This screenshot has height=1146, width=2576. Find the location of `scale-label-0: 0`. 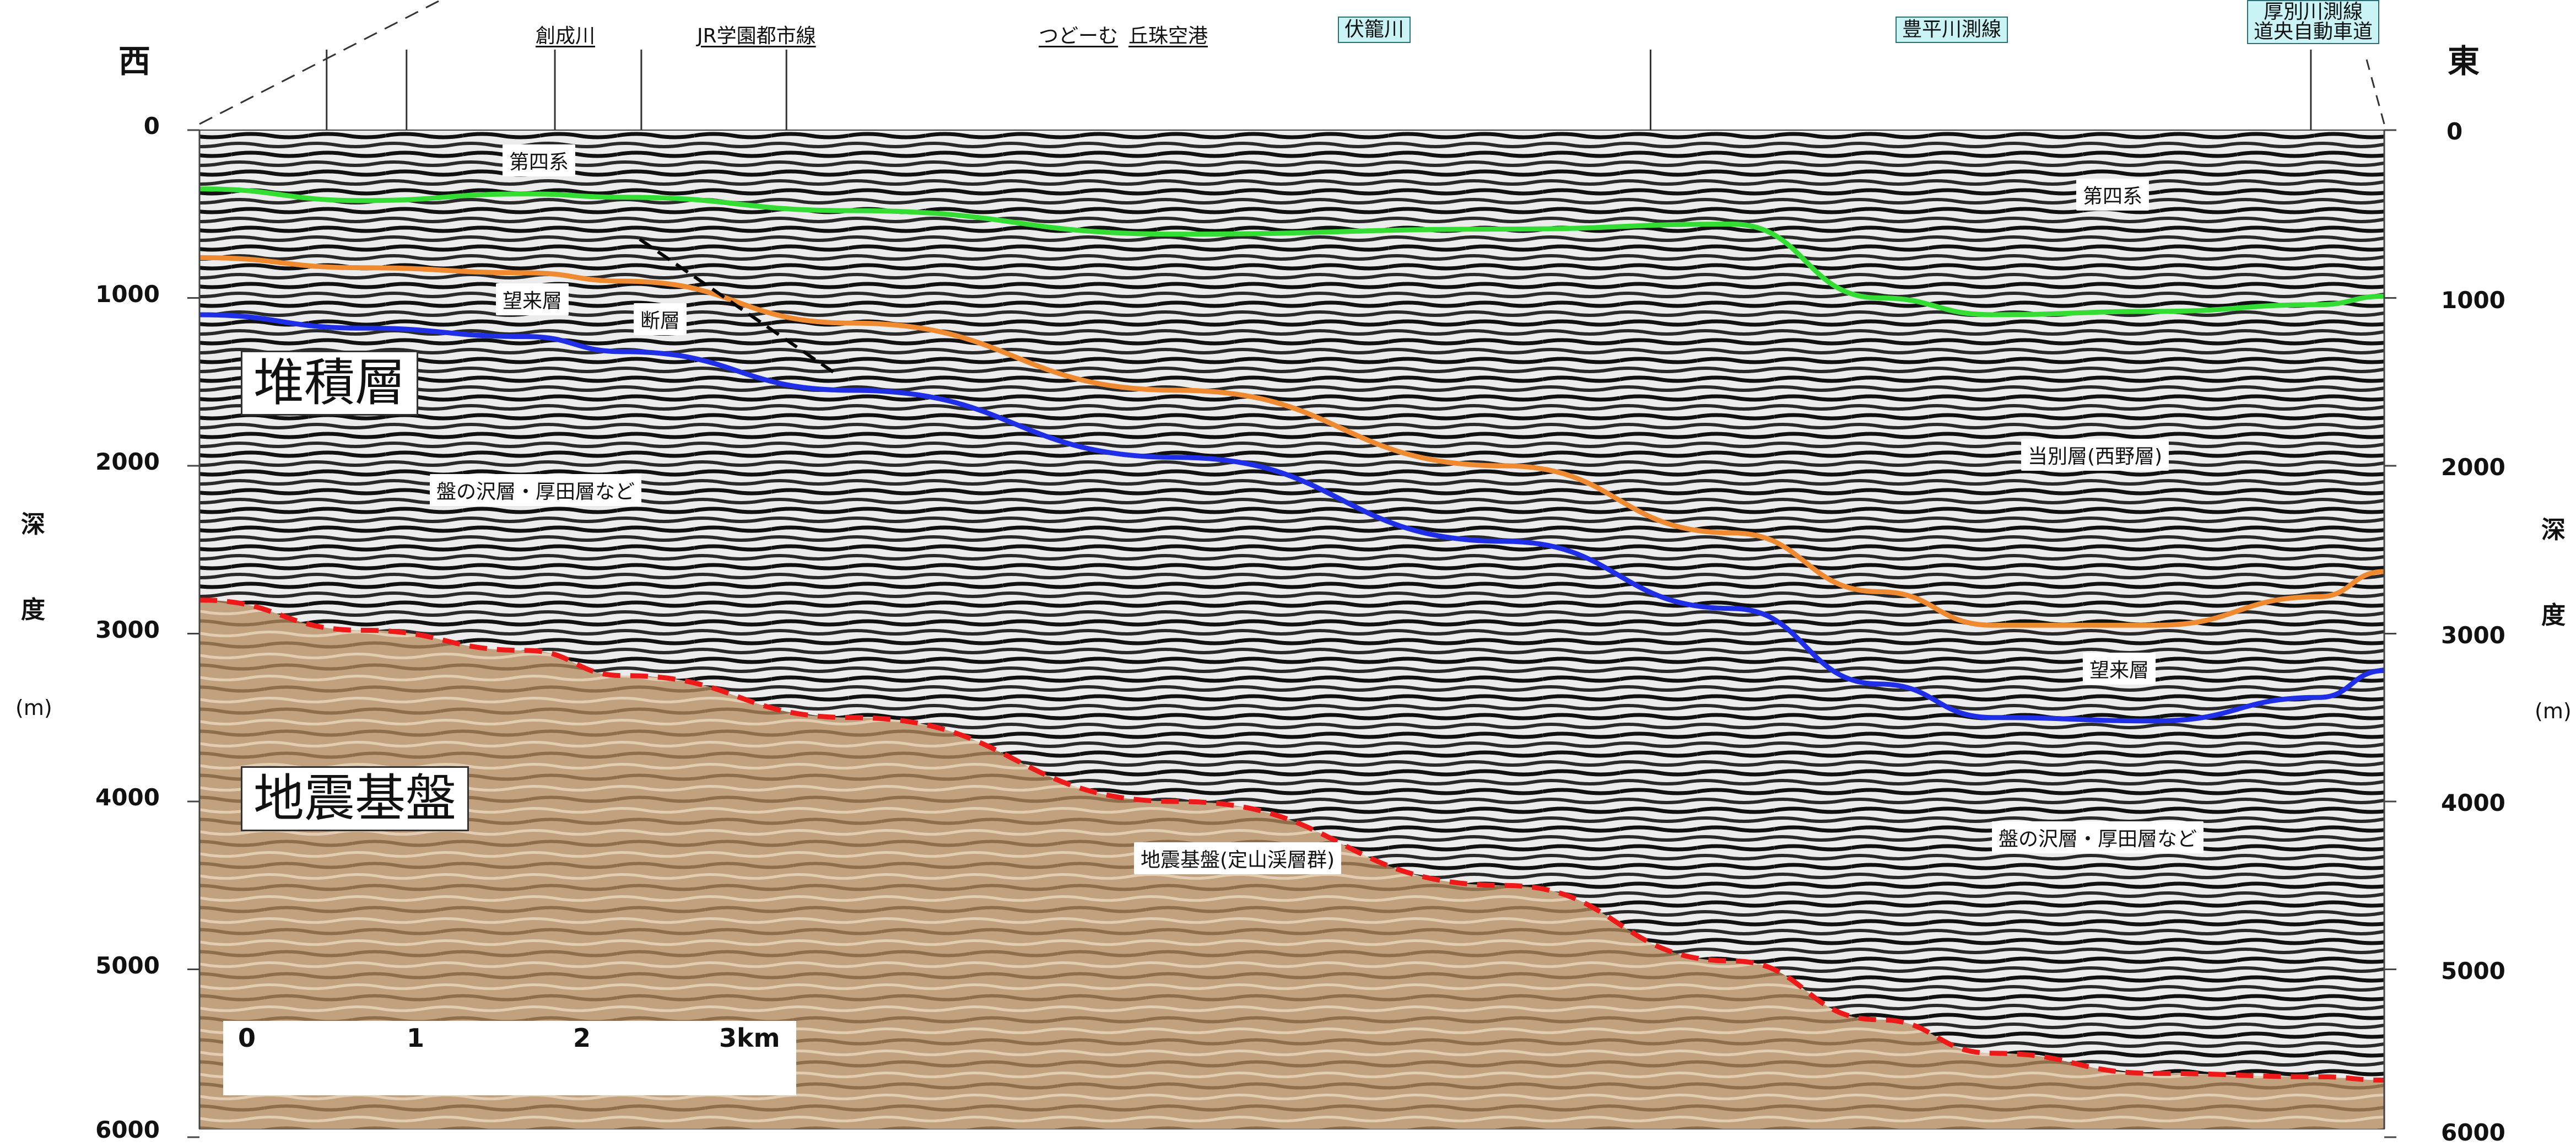

scale-label-0: 0 is located at coordinates (247, 1038).